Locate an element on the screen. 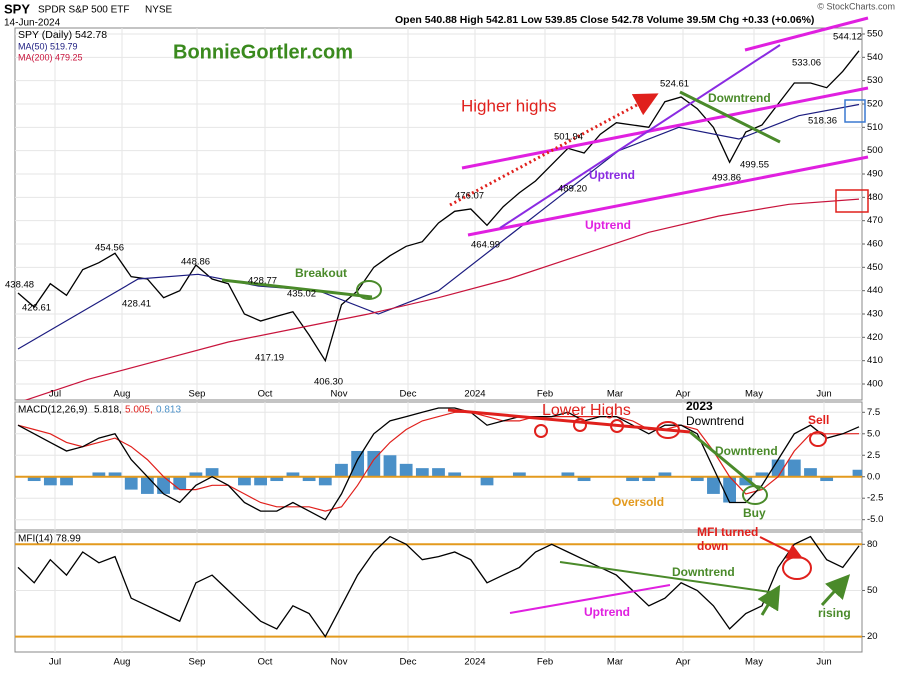 This screenshot has height=673, width=900. legend-ma200: MA(200) 479.25 is located at coordinates (50, 57).